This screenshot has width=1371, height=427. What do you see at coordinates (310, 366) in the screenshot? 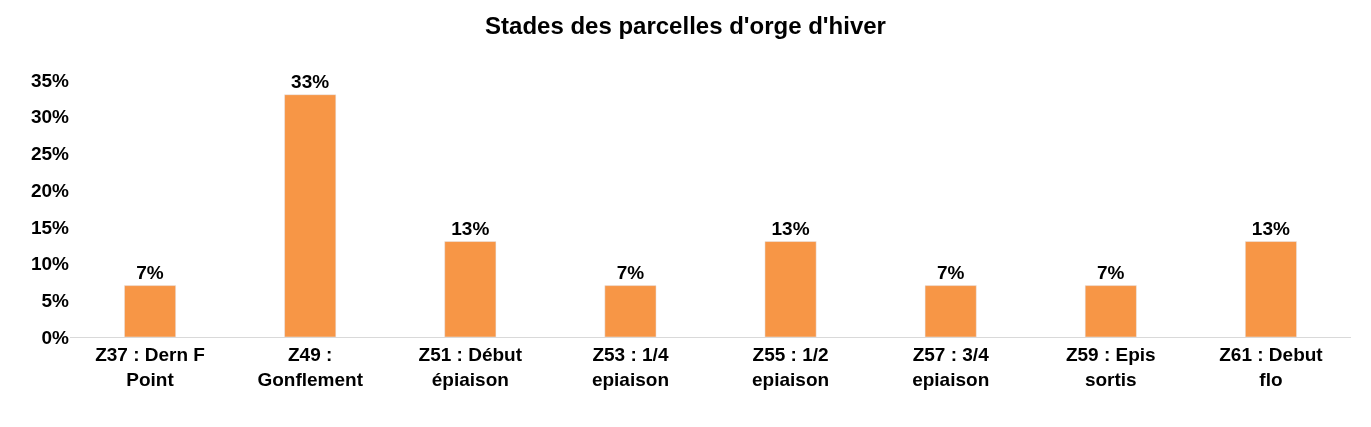
I see `x-tick-label: Z49 : Gonflement` at bounding box center [310, 366].